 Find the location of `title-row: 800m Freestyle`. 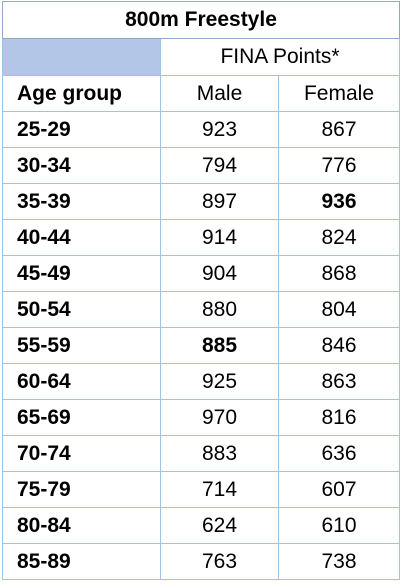

title-row: 800m Freestyle is located at coordinates (201, 20).